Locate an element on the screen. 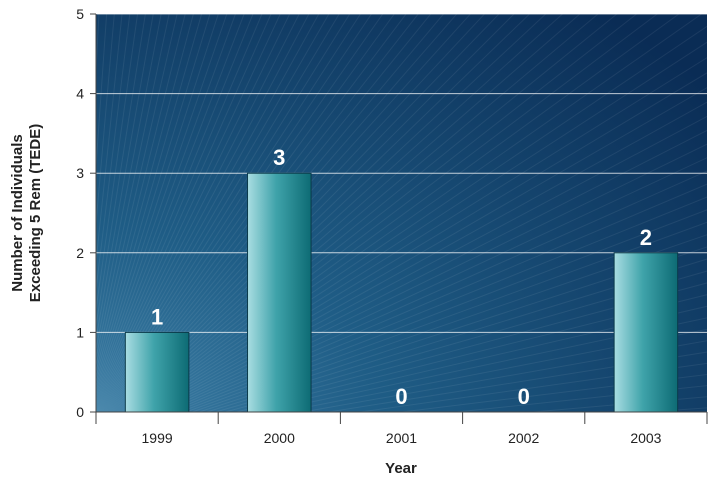 The image size is (713, 483). x-tick-label: 2003 is located at coordinates (645, 438).